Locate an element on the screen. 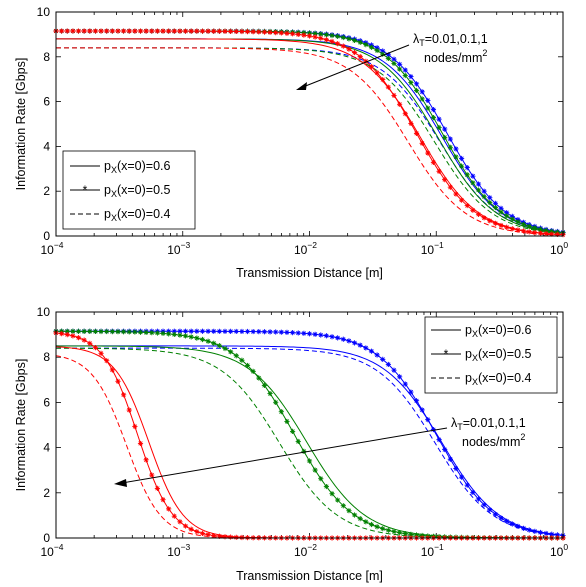 This screenshot has height=587, width=586. y-tick-label: 8 is located at coordinates (46, 57).